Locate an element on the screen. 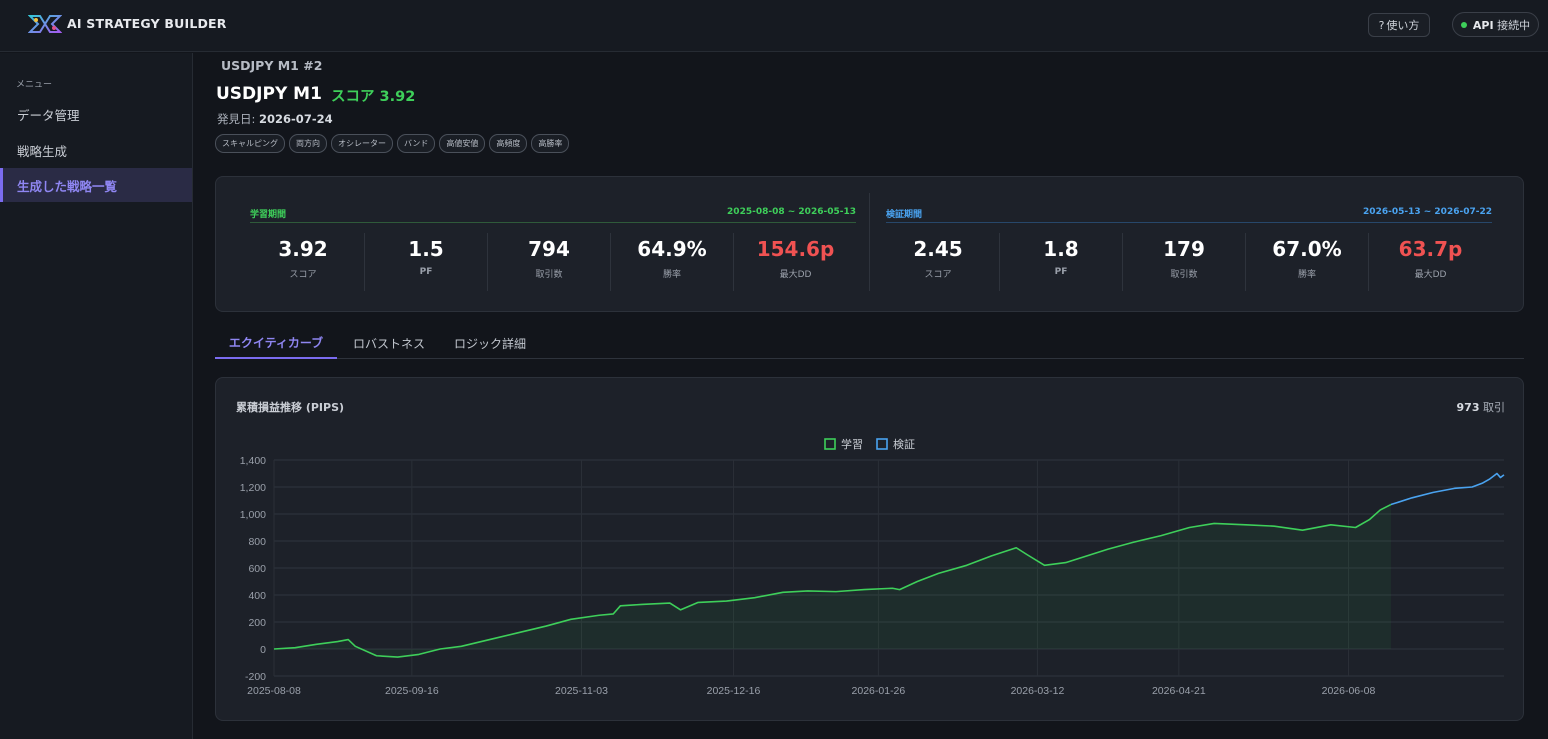 The image size is (1548, 739). x-tick-label: 2025-09-16 is located at coordinates (412, 691).